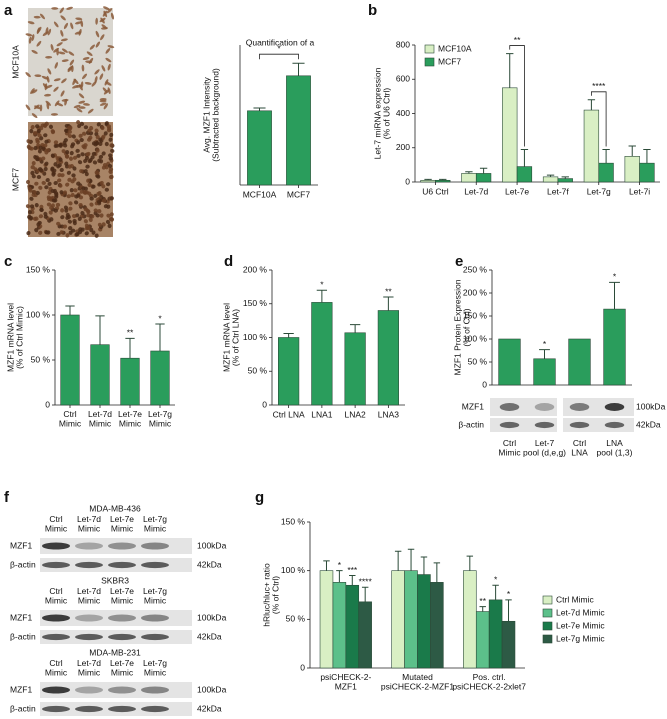 The width and height of the screenshot is (667, 719). What do you see at coordinates (122, 519) in the screenshot?
I see `text-line: Let-7e` at bounding box center [122, 519].